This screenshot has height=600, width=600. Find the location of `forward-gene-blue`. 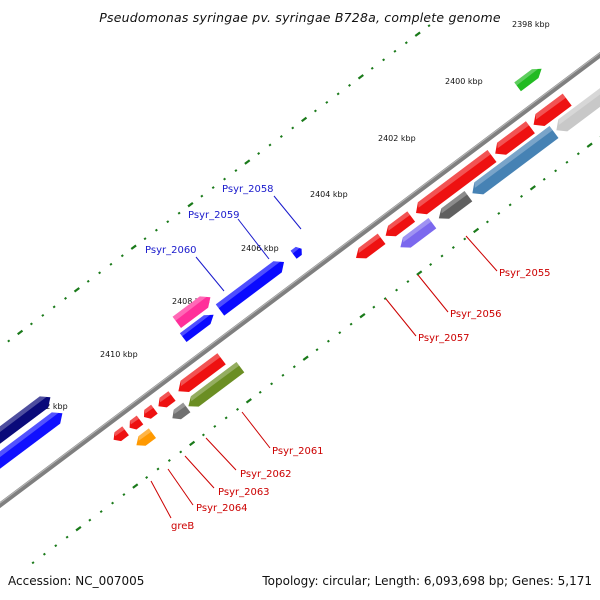

forward-gene-blue is located at coordinates (249, 288).